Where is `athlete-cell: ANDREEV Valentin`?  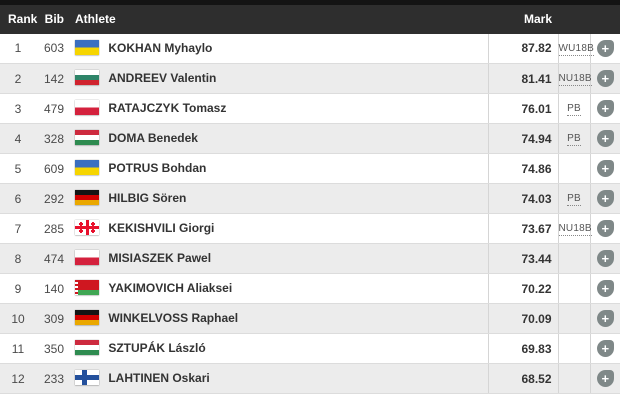
athlete-cell: ANDREEV Valentin is located at coordinates (276, 78).